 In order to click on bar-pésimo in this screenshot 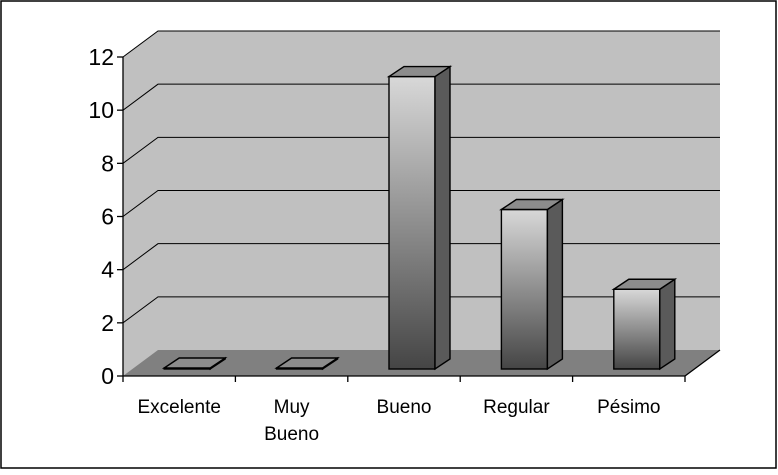, I will do `click(644, 324)`.